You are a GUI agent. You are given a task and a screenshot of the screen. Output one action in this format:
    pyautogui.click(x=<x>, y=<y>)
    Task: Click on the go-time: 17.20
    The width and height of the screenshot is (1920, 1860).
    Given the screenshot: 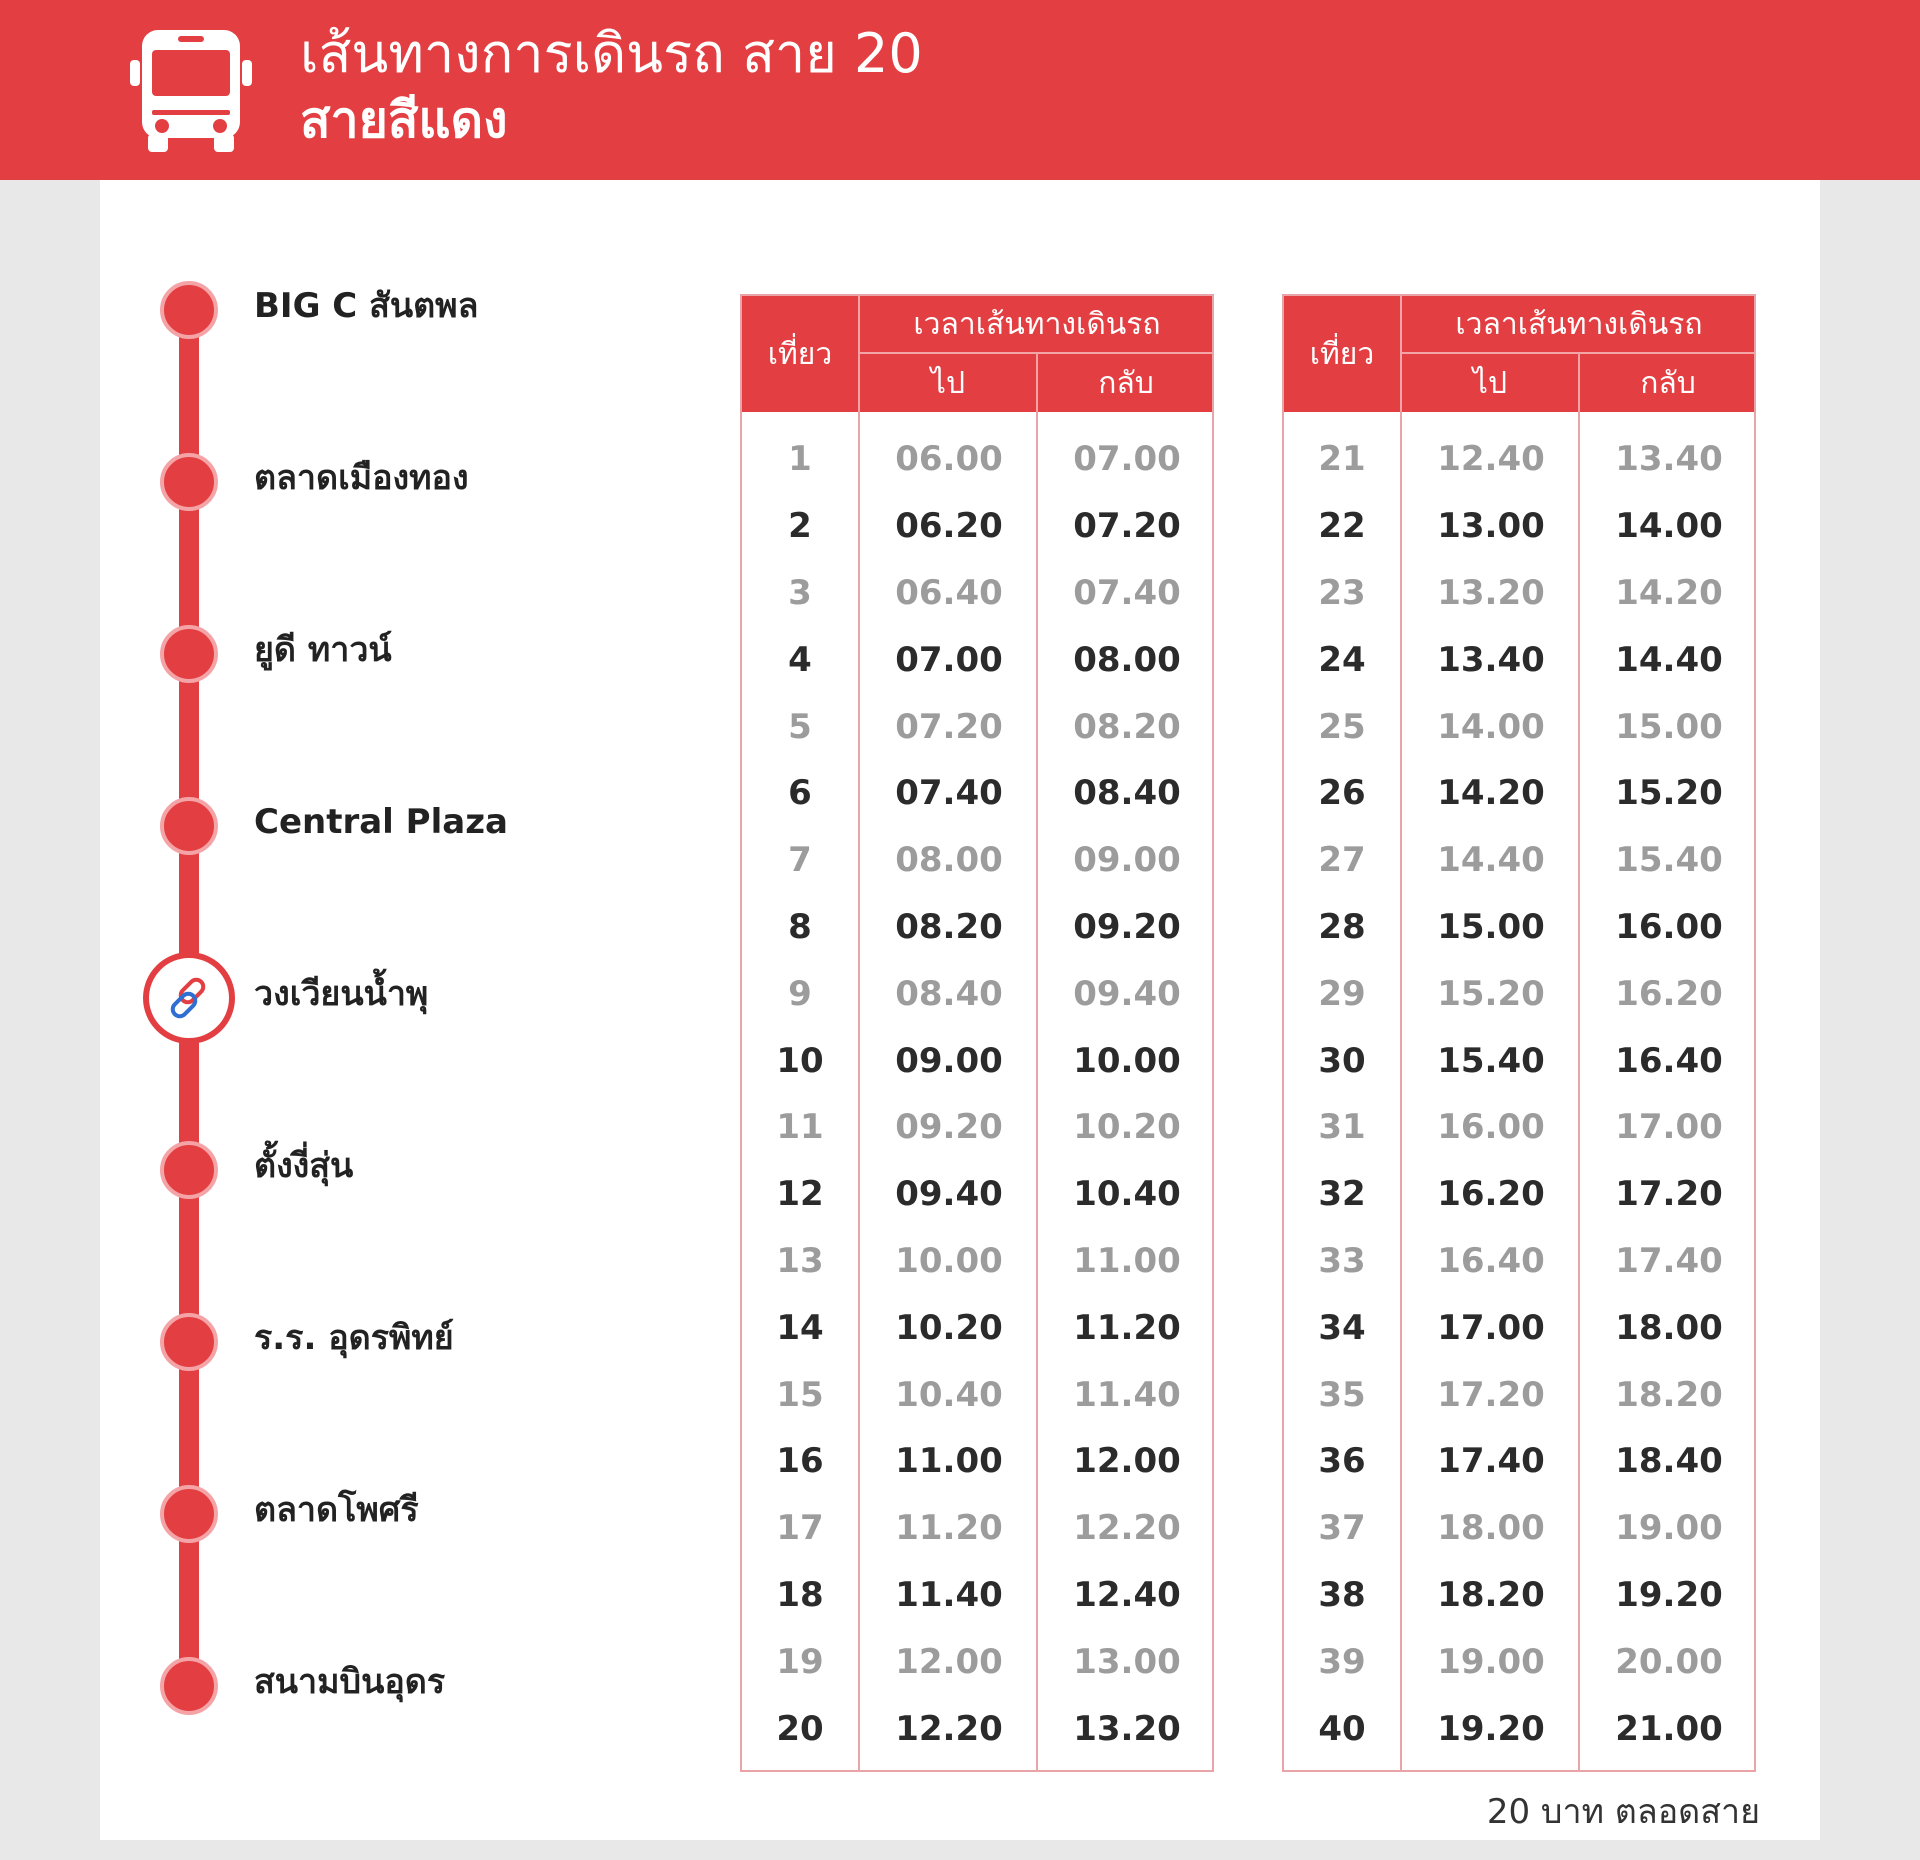 What is the action you would take?
    pyautogui.click(x=1491, y=1394)
    